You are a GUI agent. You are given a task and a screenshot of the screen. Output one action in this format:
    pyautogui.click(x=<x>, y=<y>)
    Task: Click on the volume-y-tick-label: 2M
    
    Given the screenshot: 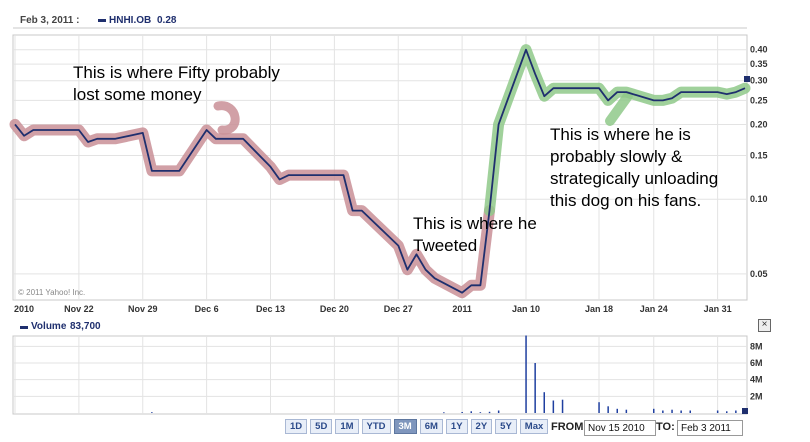 What is the action you would take?
    pyautogui.click(x=756, y=396)
    